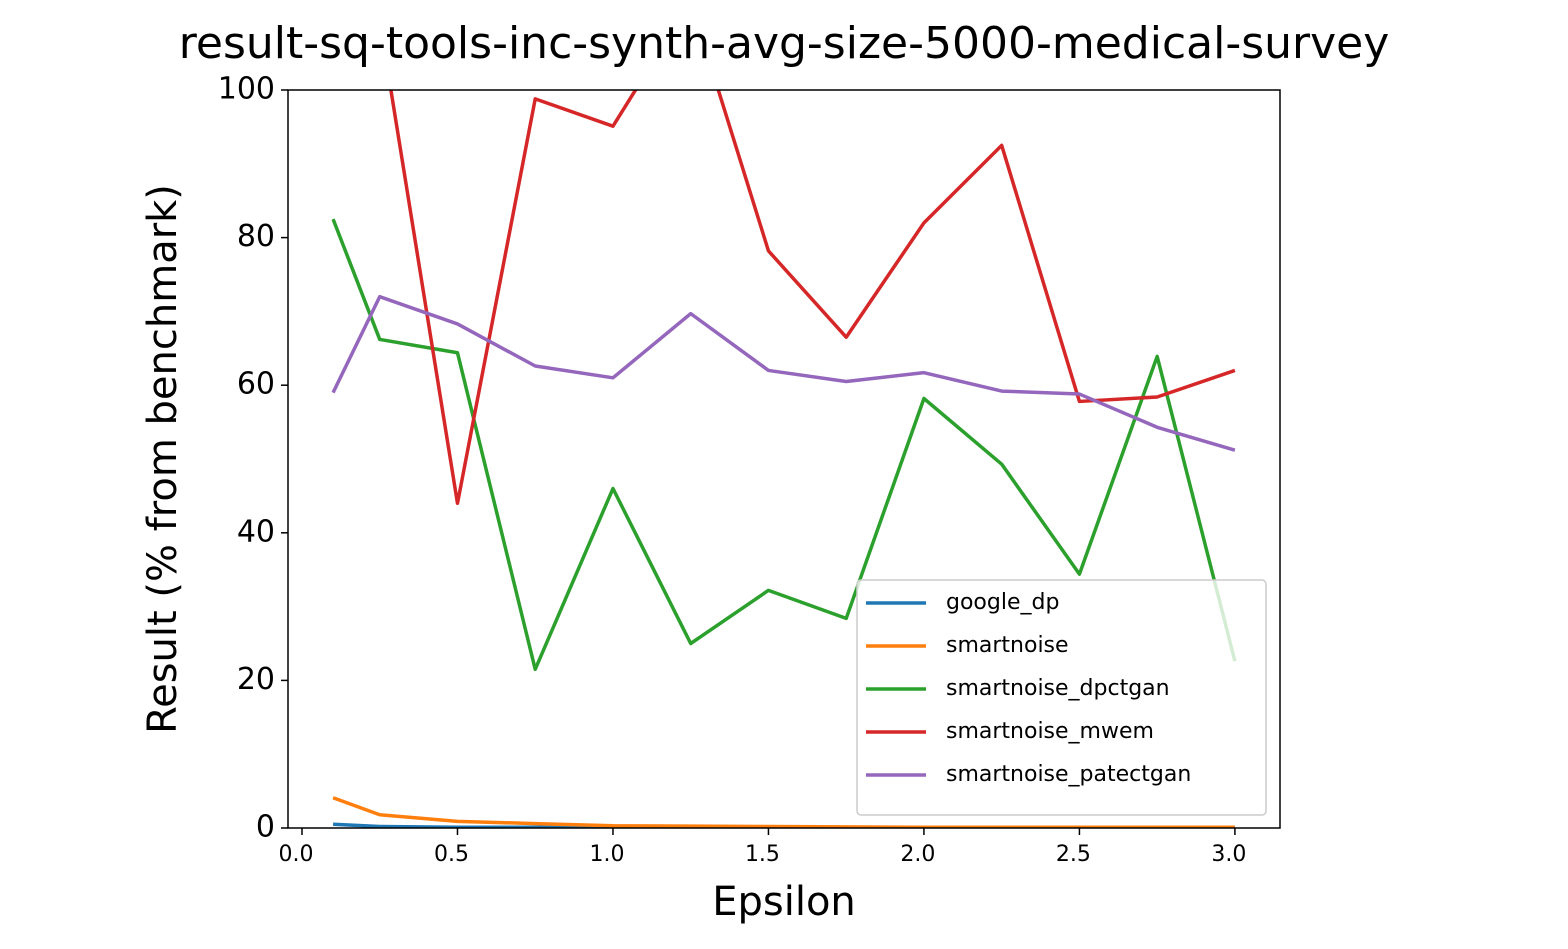  I want to click on y-tick-label: 80, so click(256, 236).